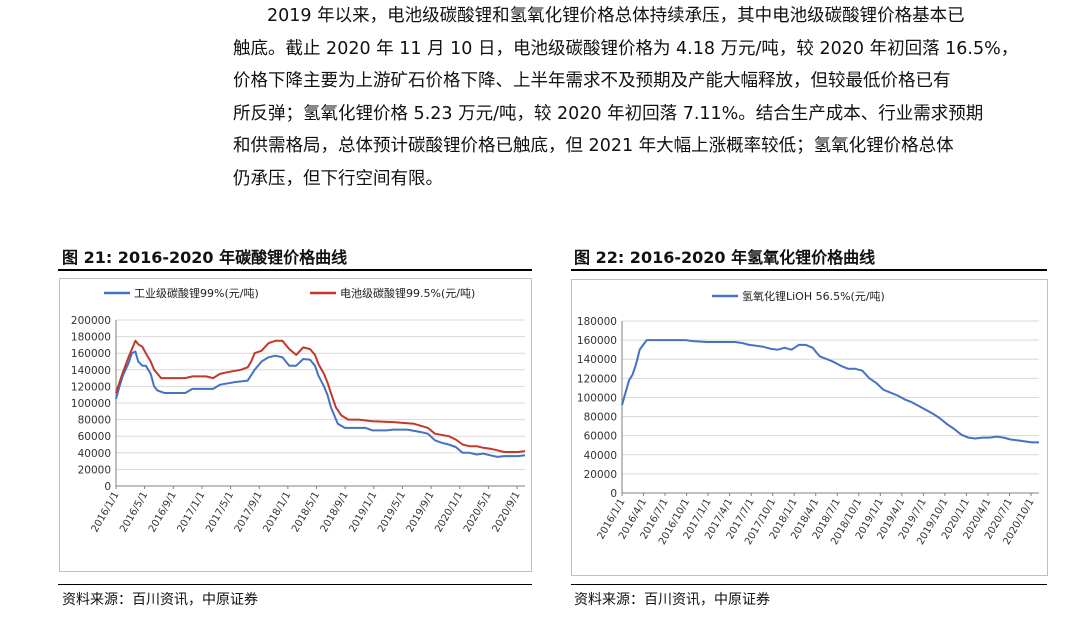 The height and width of the screenshot is (627, 1080). What do you see at coordinates (249, 512) in the screenshot?
I see `x-tick-label: 2017/9/1` at bounding box center [249, 512].